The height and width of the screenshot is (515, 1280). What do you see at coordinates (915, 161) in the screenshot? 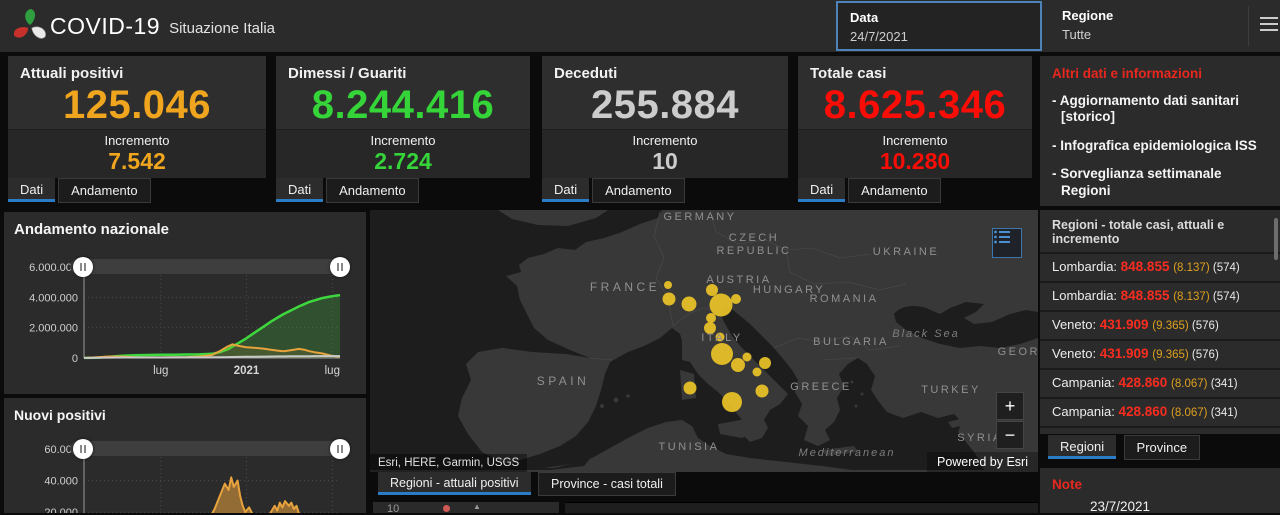
I see `increment-value: 10.280` at bounding box center [915, 161].